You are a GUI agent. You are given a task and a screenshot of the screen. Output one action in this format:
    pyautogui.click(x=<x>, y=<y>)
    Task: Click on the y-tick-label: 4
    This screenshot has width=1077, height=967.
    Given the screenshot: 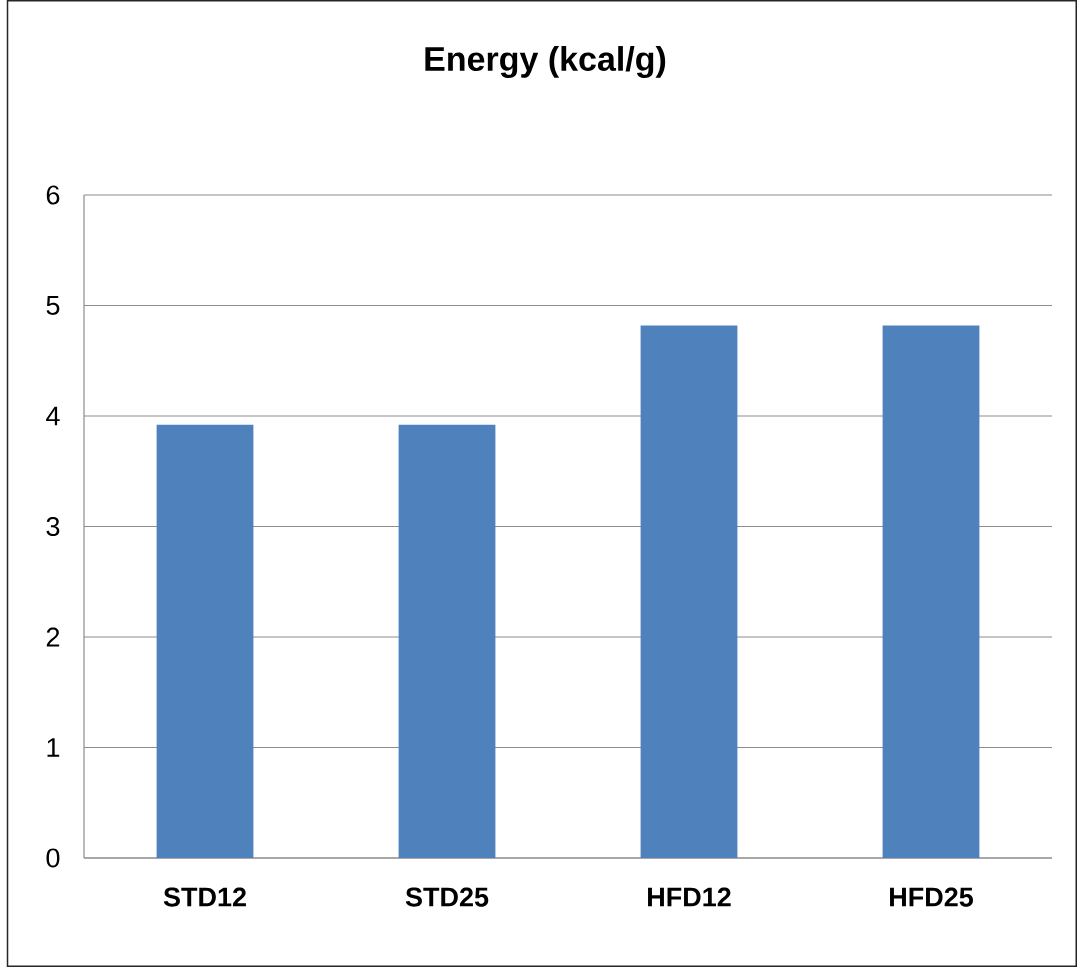 What is the action you would take?
    pyautogui.click(x=53, y=416)
    